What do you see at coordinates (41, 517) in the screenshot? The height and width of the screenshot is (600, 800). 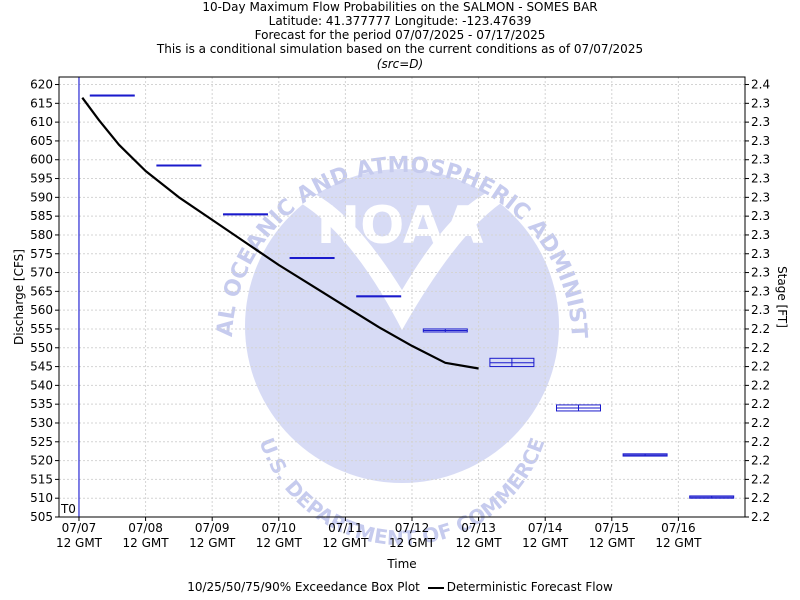 I see `y-tick-label: 505` at bounding box center [41, 517].